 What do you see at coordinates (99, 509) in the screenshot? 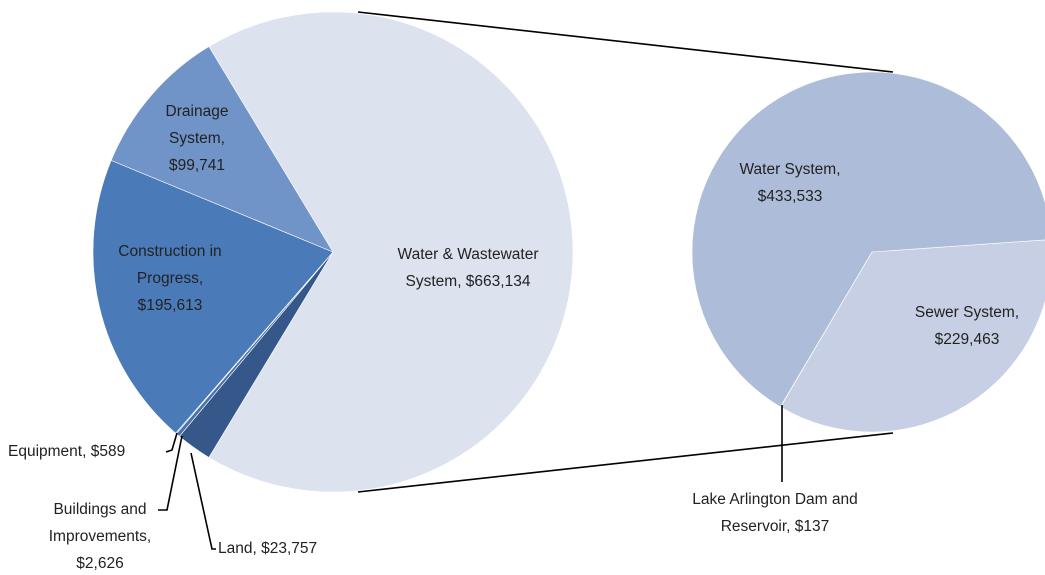
I see `data-label-line: Buildings and` at bounding box center [99, 509].